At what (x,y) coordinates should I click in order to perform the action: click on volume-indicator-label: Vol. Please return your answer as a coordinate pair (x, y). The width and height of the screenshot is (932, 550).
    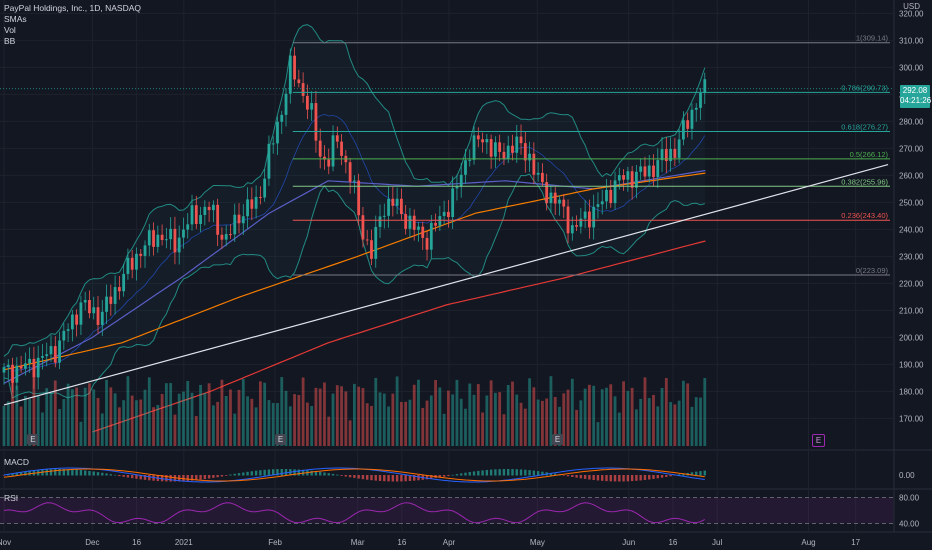
    Looking at the image, I should click on (10, 30).